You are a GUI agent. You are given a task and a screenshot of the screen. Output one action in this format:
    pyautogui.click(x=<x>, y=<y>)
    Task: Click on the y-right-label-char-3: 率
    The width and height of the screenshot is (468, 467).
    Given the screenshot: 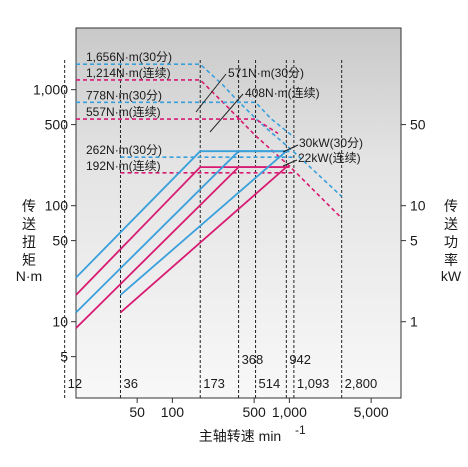 What is the action you would take?
    pyautogui.click(x=451, y=260)
    